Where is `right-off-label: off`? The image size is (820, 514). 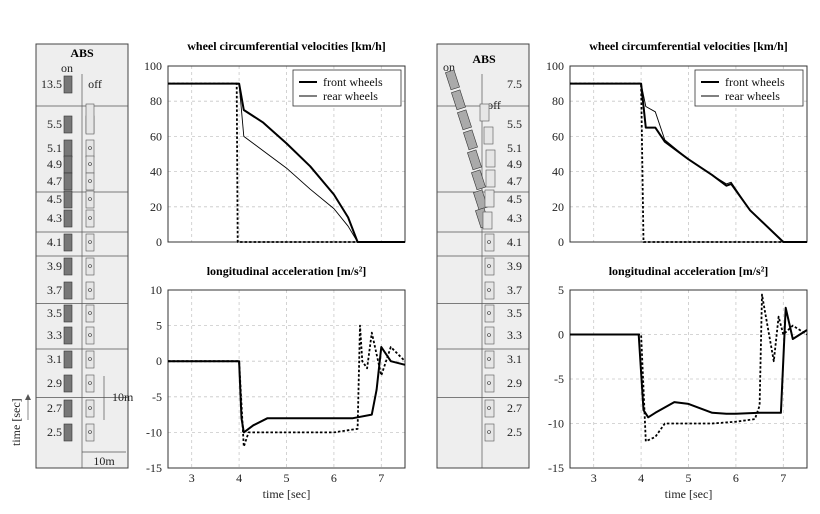
right-off-label: off is located at coordinates (494, 105).